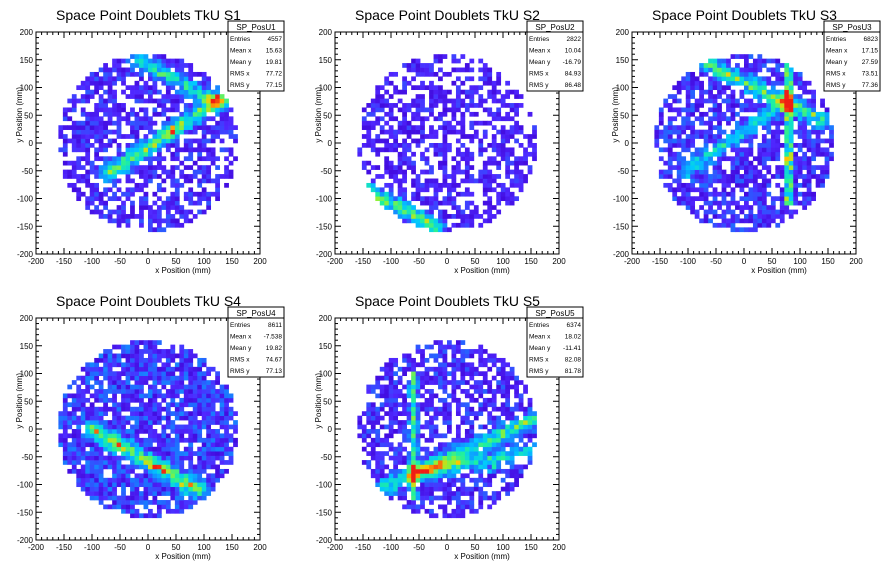 This screenshot has width=896, height=574. Describe the element at coordinates (241, 337) in the screenshot. I see `stats-row-label: Mean x` at that location.